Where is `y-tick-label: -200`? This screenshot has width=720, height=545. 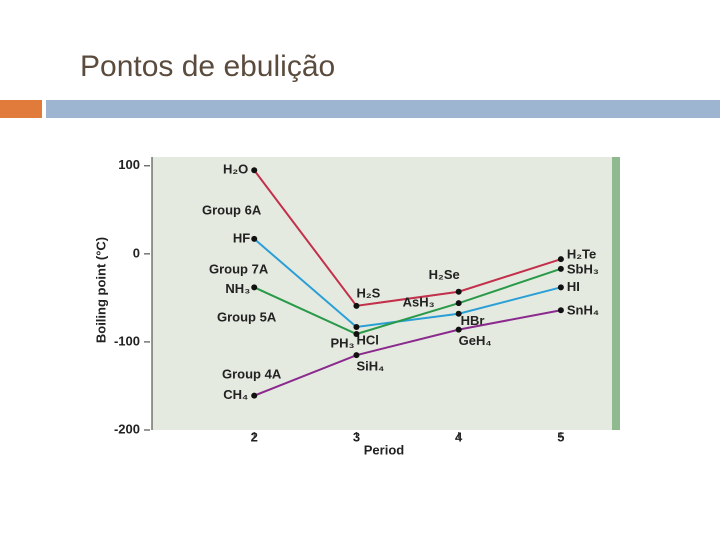 y-tick-label: -200 is located at coordinates (127, 428).